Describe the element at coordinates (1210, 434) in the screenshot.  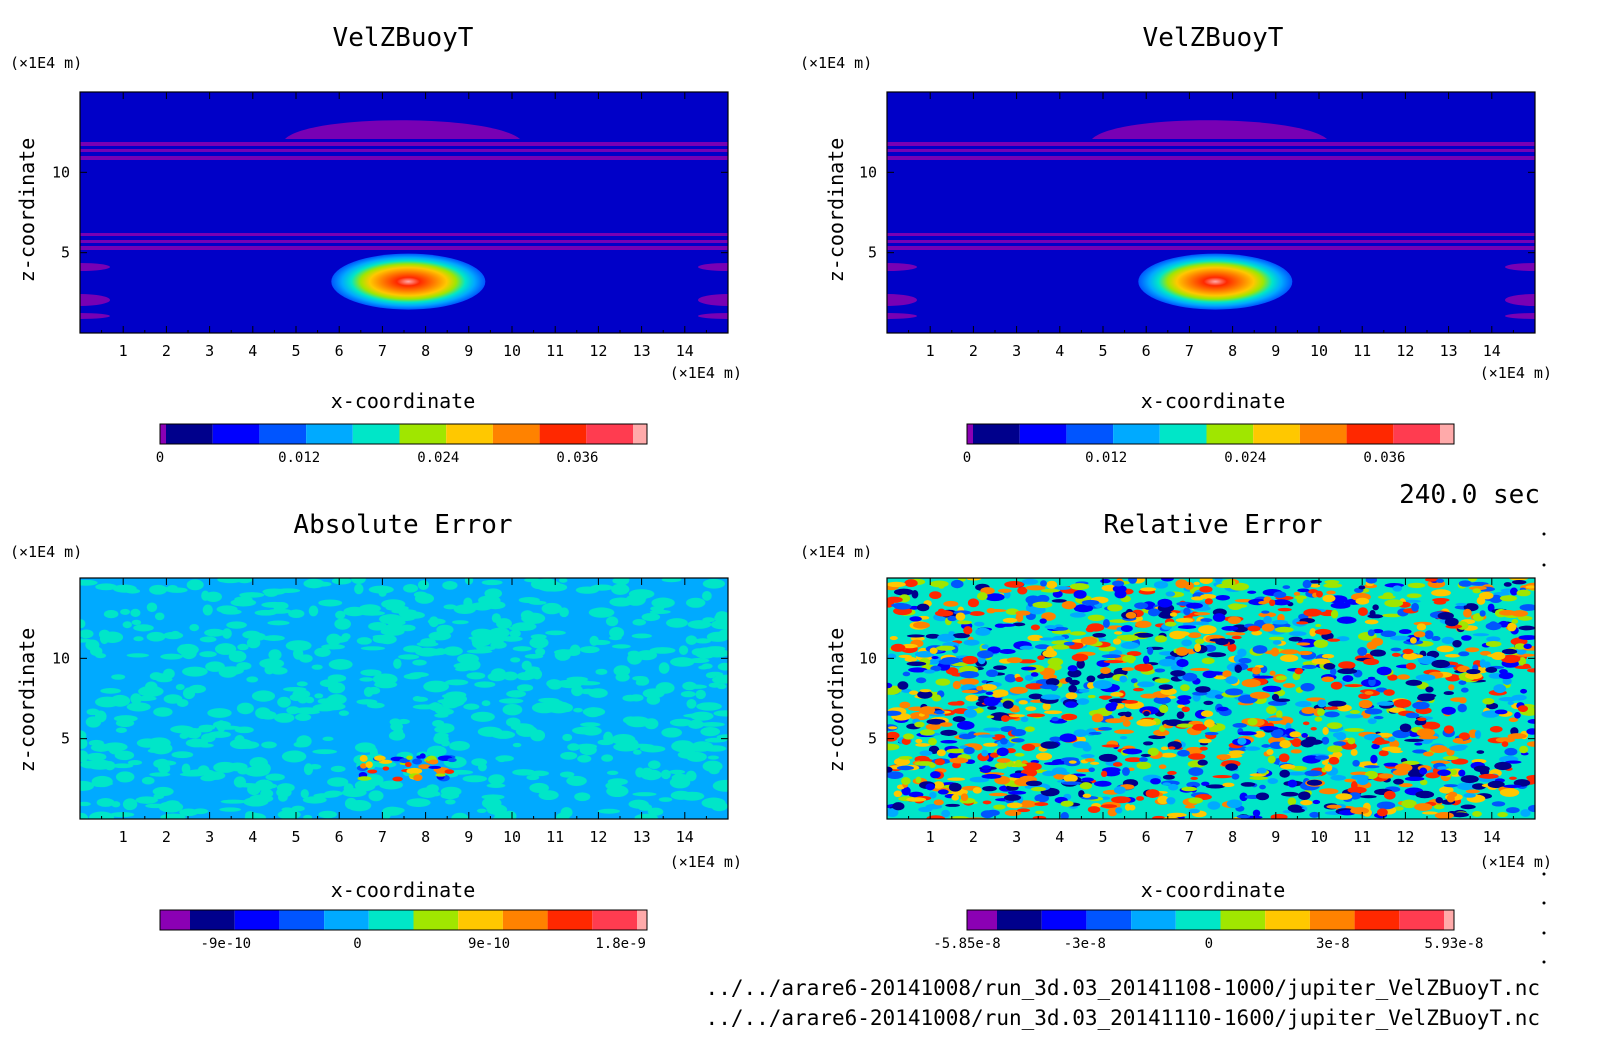
I see `colorbar` at that location.